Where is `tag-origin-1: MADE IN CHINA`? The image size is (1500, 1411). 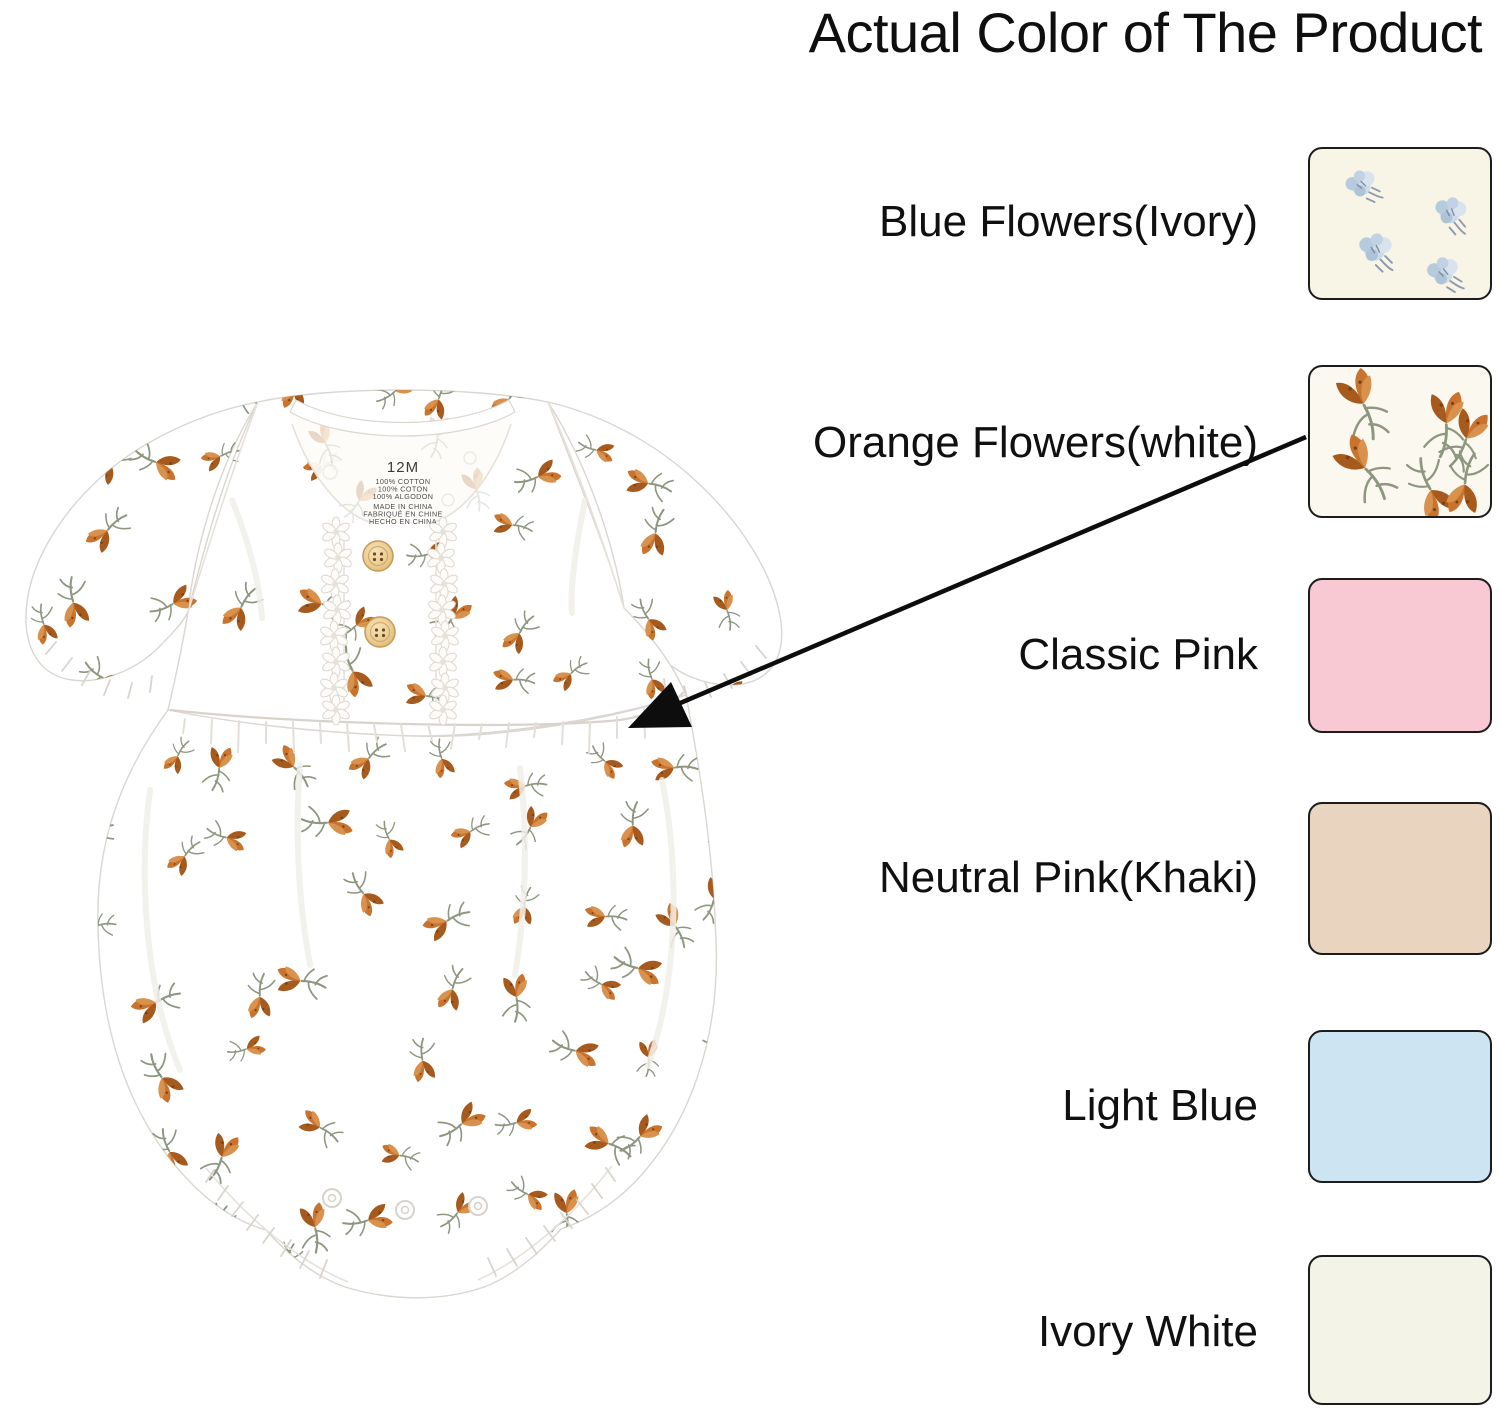 tag-origin-1: MADE IN CHINA is located at coordinates (403, 506).